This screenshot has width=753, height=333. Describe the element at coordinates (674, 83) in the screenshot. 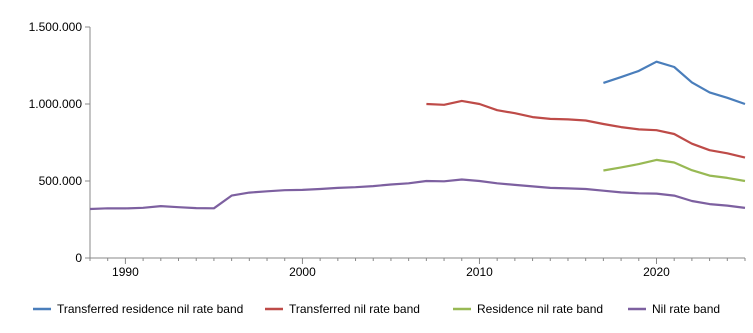

I see `series-line-transferred-residence-nil-rate-band` at that location.